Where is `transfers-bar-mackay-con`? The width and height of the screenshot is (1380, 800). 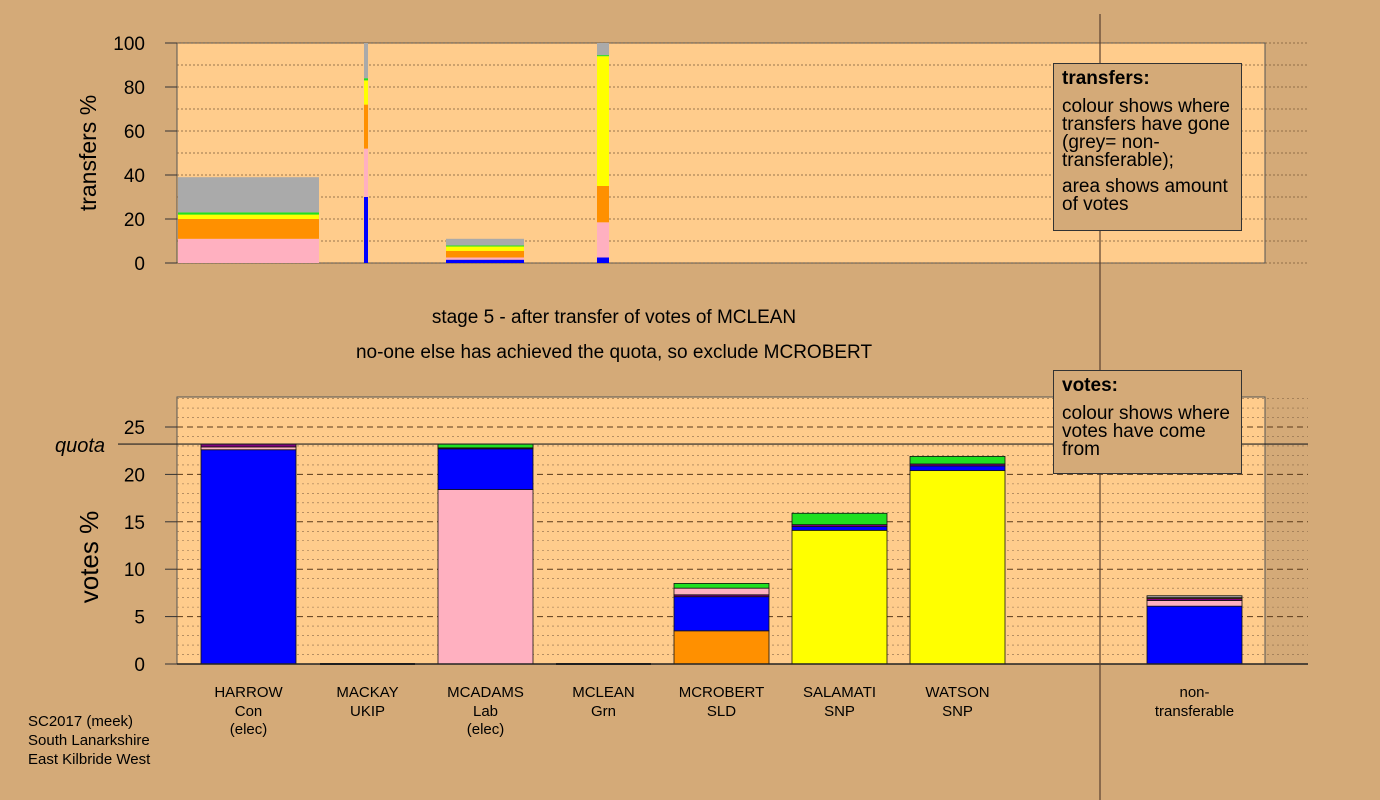
transfers-bar-mackay-con is located at coordinates (366, 230).